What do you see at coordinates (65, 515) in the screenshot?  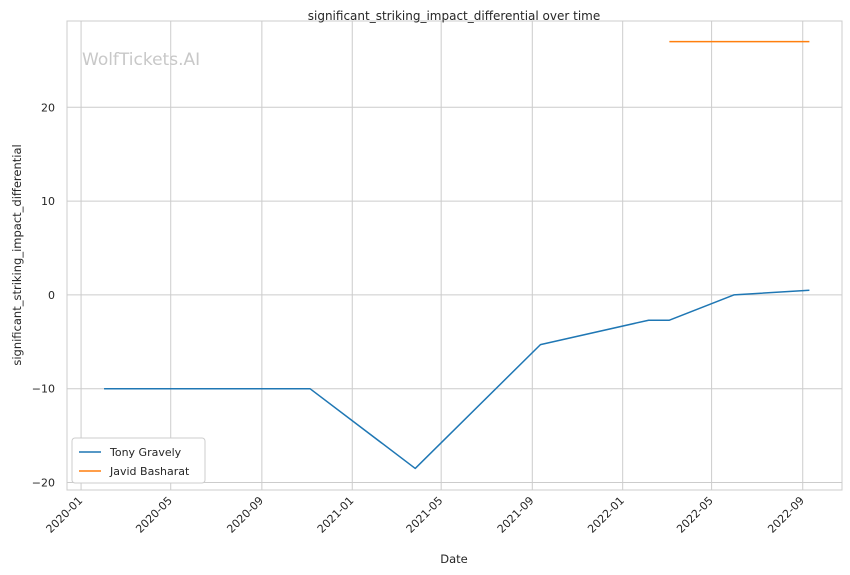 I see `x-tick-label: 2020-01` at bounding box center [65, 515].